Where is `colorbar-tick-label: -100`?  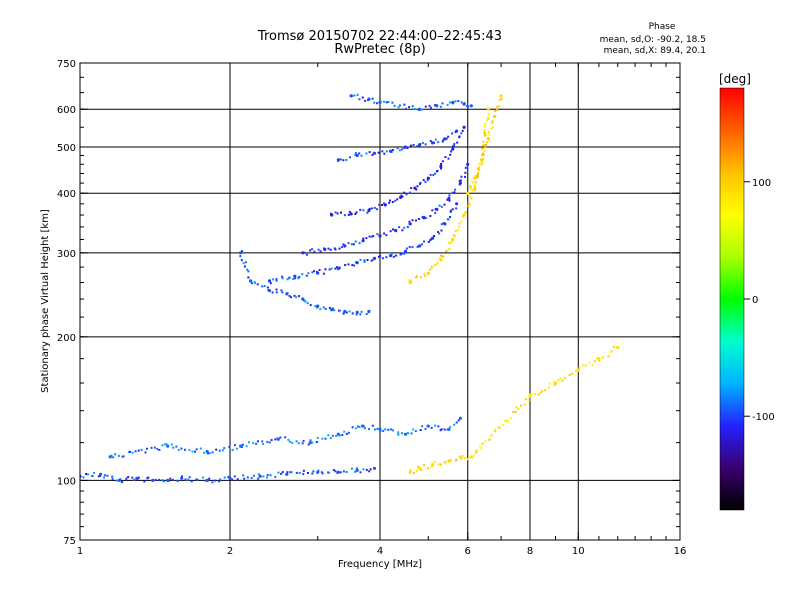
colorbar-tick-label: -100 is located at coordinates (763, 417).